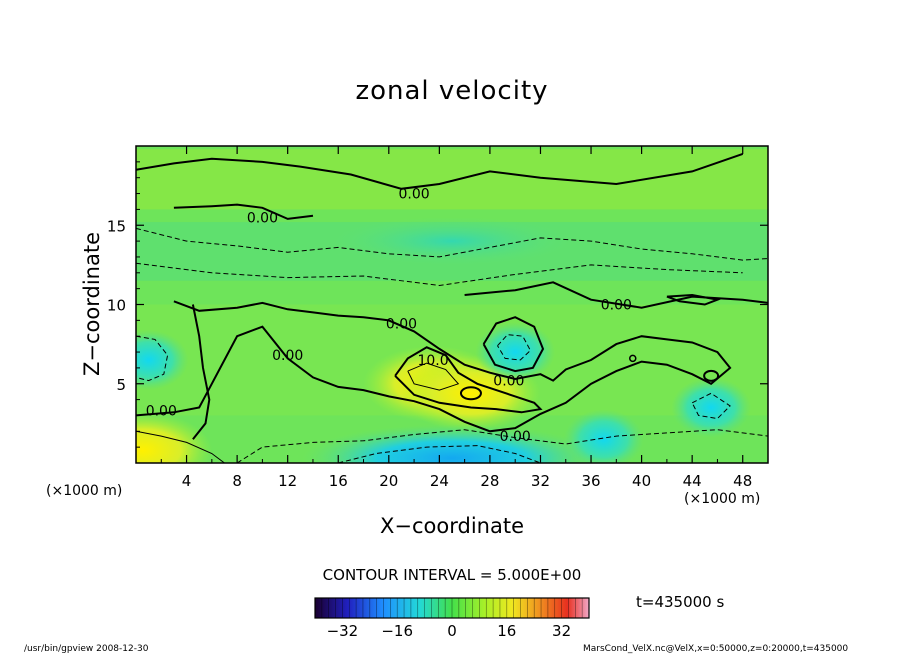 Image resolution: width=904 pixels, height=654 pixels. What do you see at coordinates (401, 325) in the screenshot?
I see `contour-label-4: 0.00` at bounding box center [401, 325].